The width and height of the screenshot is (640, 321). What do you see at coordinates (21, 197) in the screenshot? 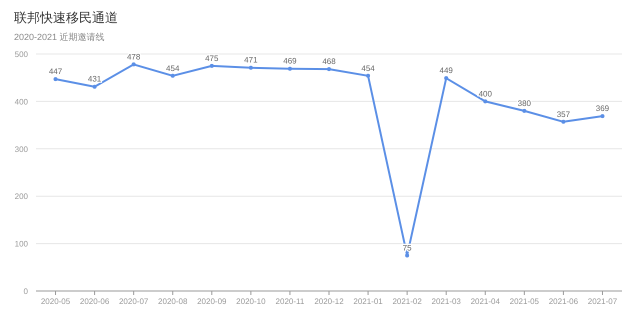
I see `y-tick-label: 200` at bounding box center [21, 197].